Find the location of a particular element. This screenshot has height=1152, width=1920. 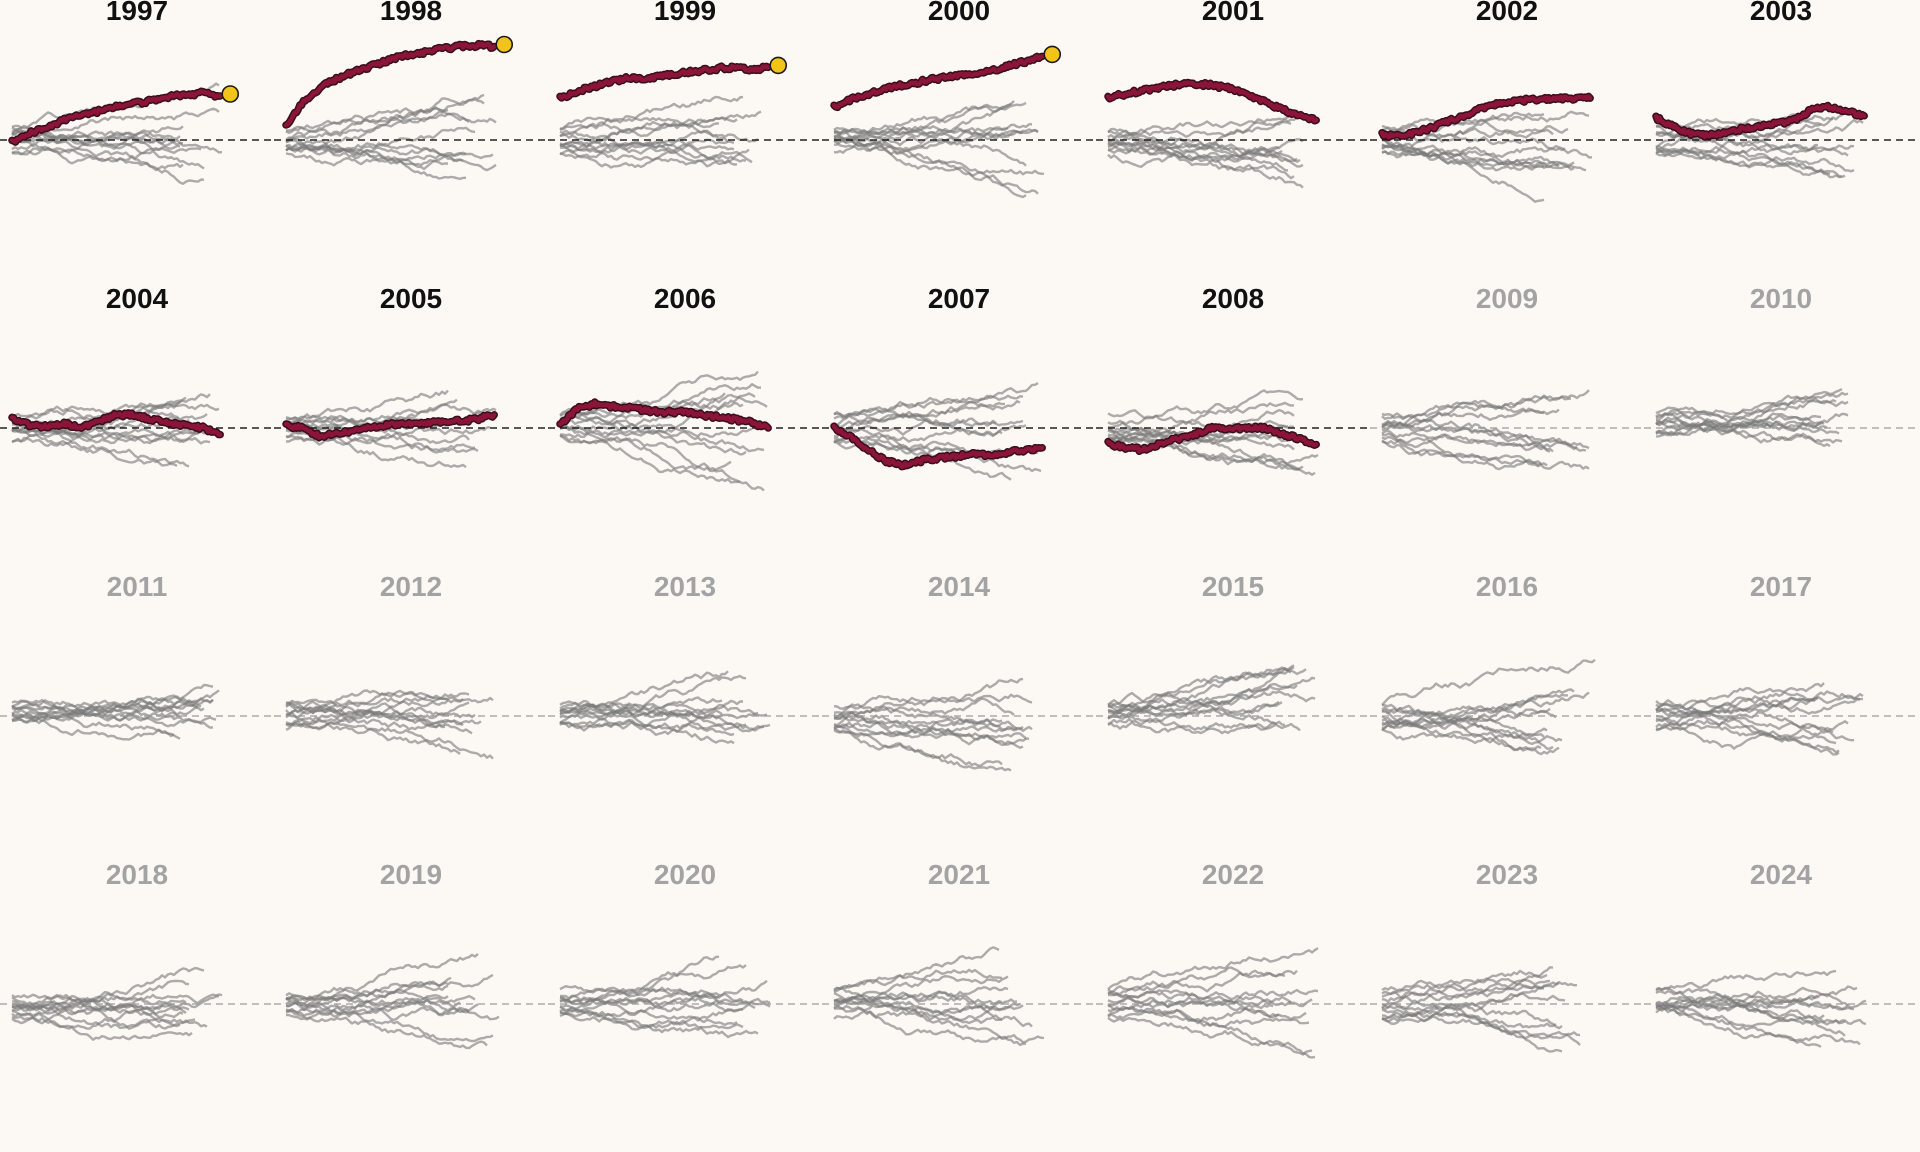

panel-title: 2006 is located at coordinates (685, 298).